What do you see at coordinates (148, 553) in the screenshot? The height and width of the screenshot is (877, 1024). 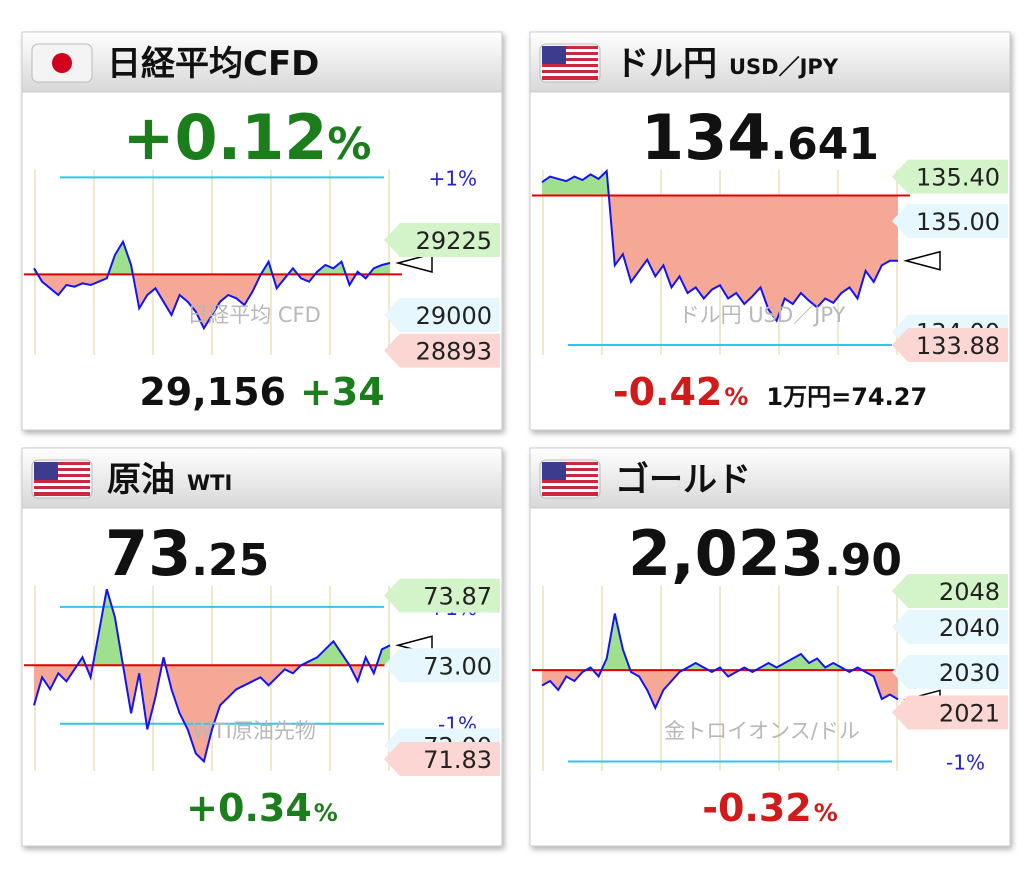 I see `headline-main: 73` at bounding box center [148, 553].